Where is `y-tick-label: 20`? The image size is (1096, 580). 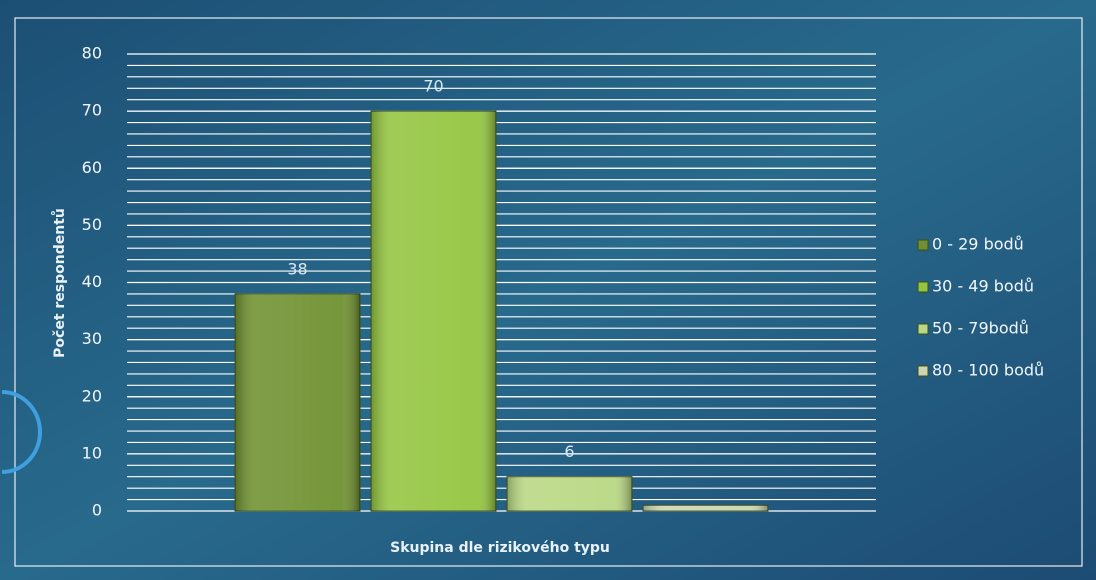 y-tick-label: 20 is located at coordinates (92, 395).